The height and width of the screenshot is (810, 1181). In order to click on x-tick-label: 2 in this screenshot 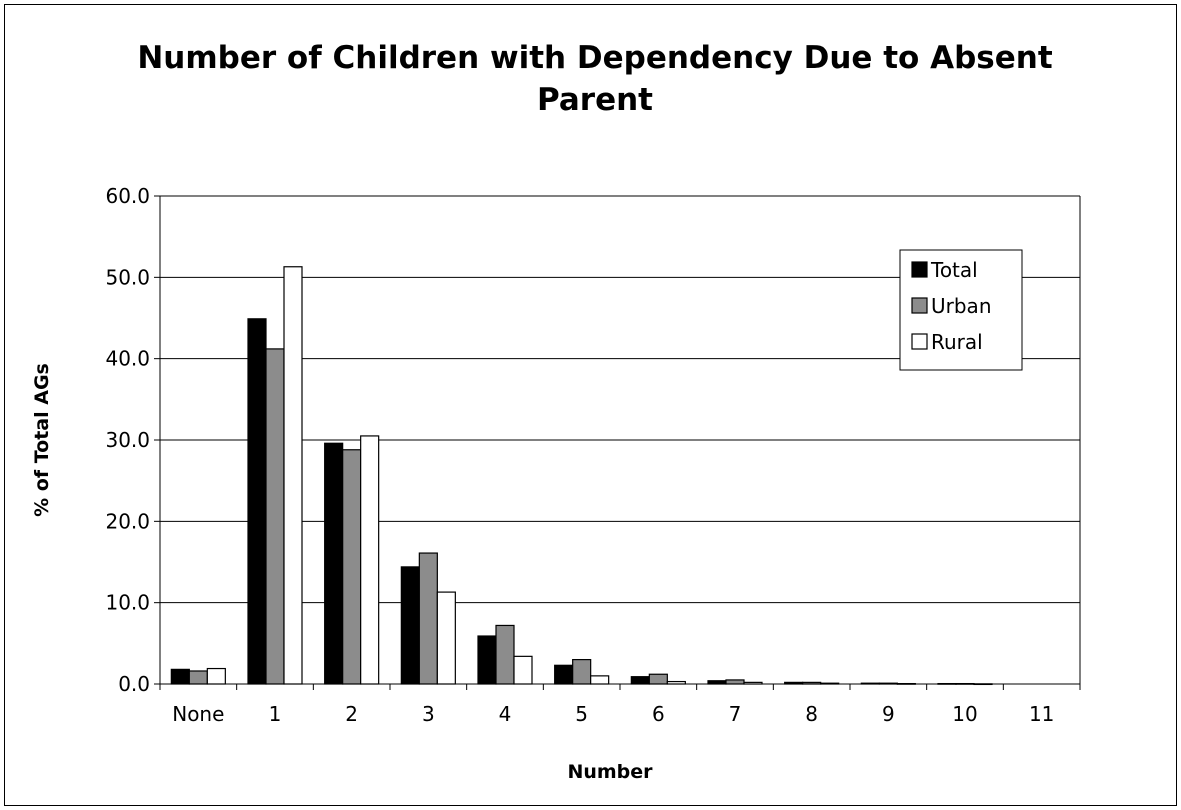, I will do `click(351, 714)`.